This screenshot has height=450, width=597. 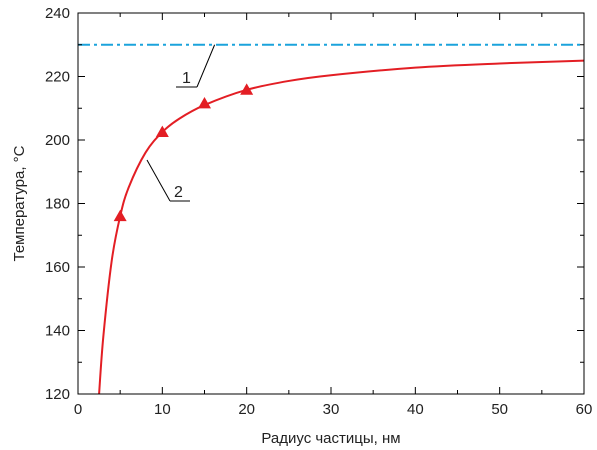 I want to click on y-axis-title: Температура, °С, so click(x=19, y=203).